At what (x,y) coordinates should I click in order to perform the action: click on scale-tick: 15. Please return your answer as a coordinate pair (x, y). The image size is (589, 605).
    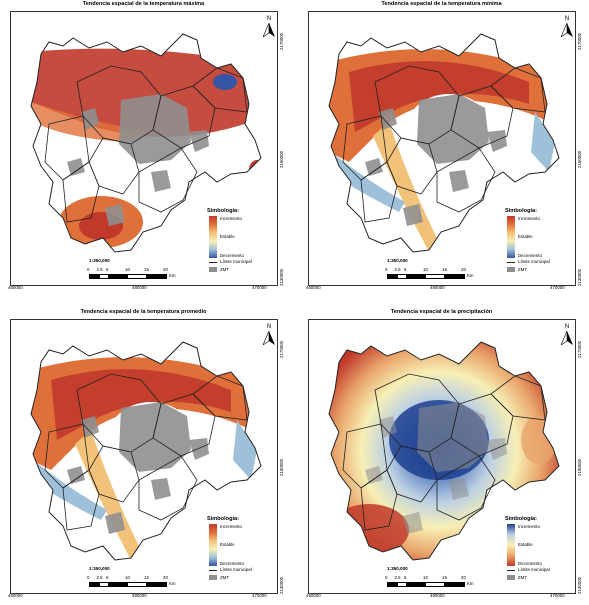
    Looking at the image, I should click on (444, 577).